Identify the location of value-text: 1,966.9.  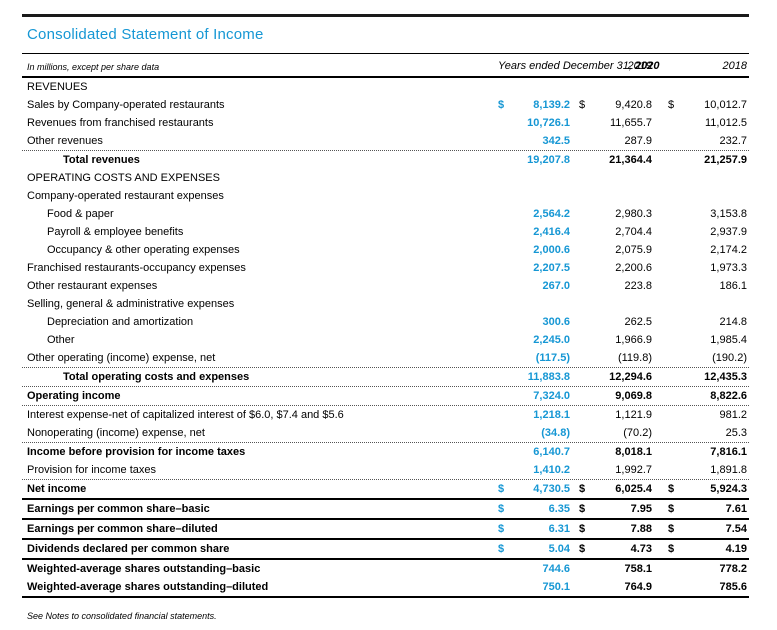
(633, 340).